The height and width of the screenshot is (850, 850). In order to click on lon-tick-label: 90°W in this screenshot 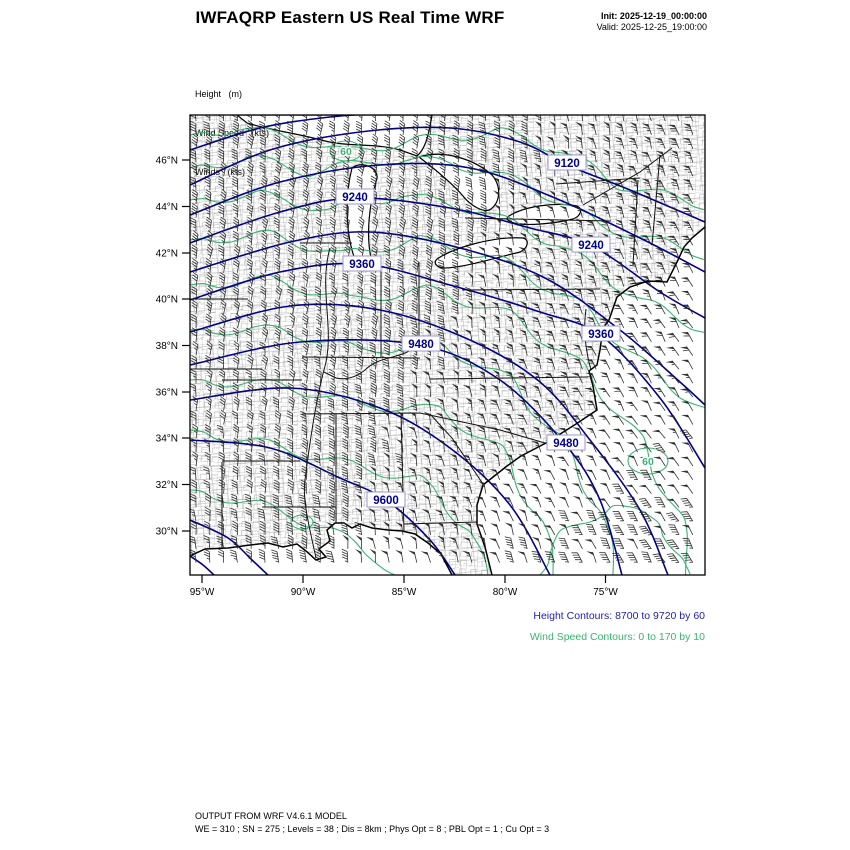, I will do `click(303, 592)`.